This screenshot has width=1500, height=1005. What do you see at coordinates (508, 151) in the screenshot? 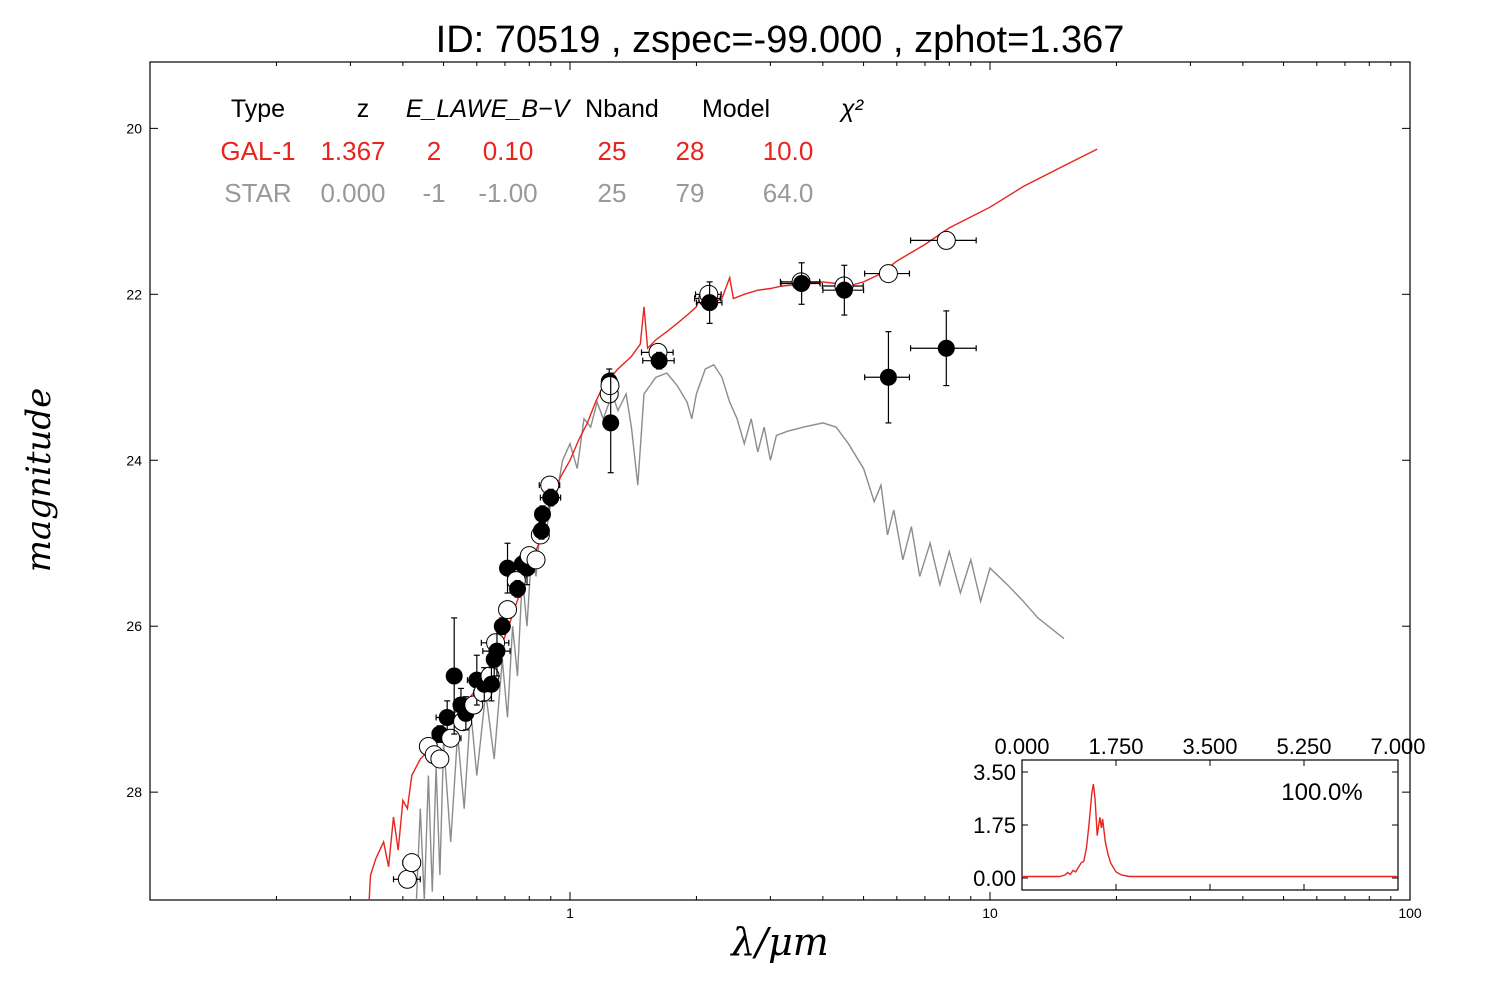
I see `table-cell: 0.10` at bounding box center [508, 151].